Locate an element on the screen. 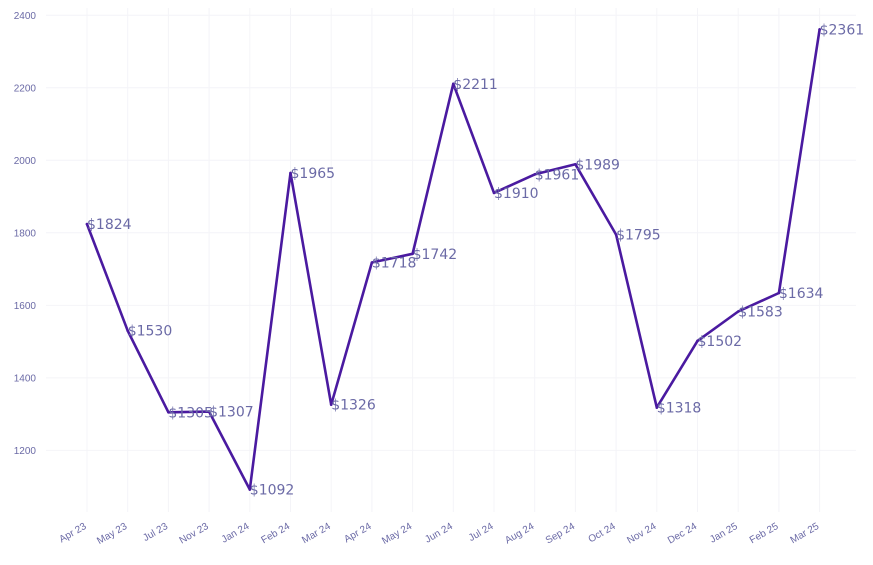 The width and height of the screenshot is (873, 565). y-tick-label: 1600 is located at coordinates (25, 306).